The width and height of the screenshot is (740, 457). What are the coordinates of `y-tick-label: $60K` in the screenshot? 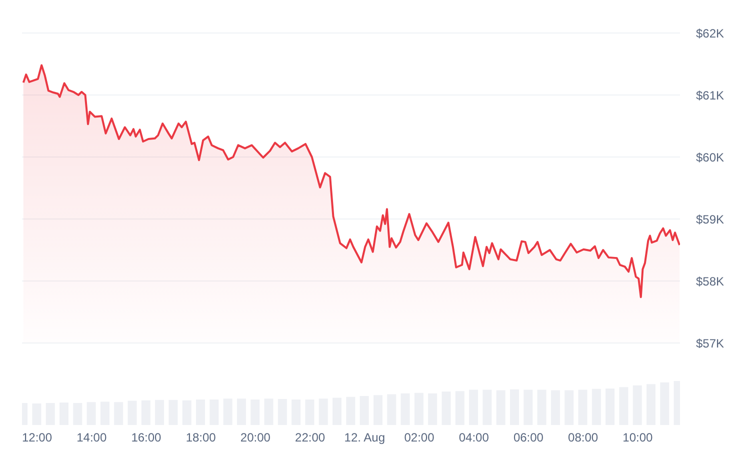 It's located at (710, 157).